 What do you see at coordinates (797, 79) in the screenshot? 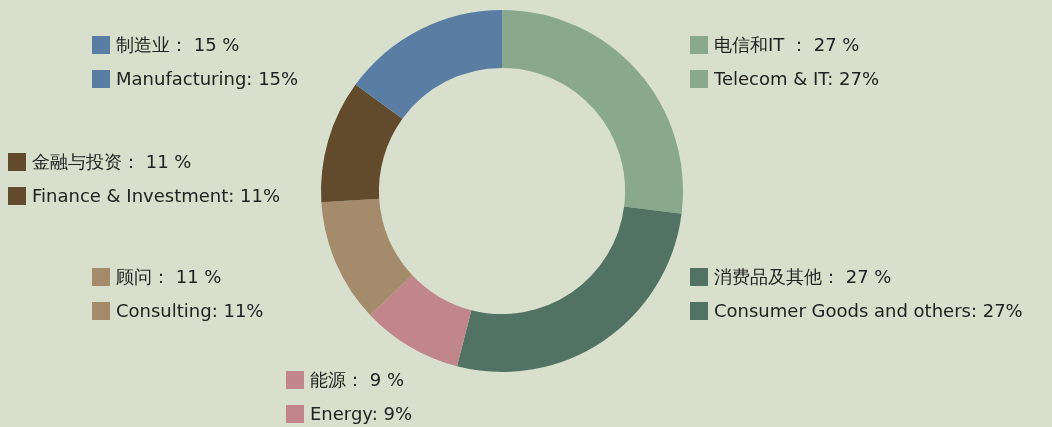
I see `legend-label: Telecom & IT: 27%` at bounding box center [797, 79].